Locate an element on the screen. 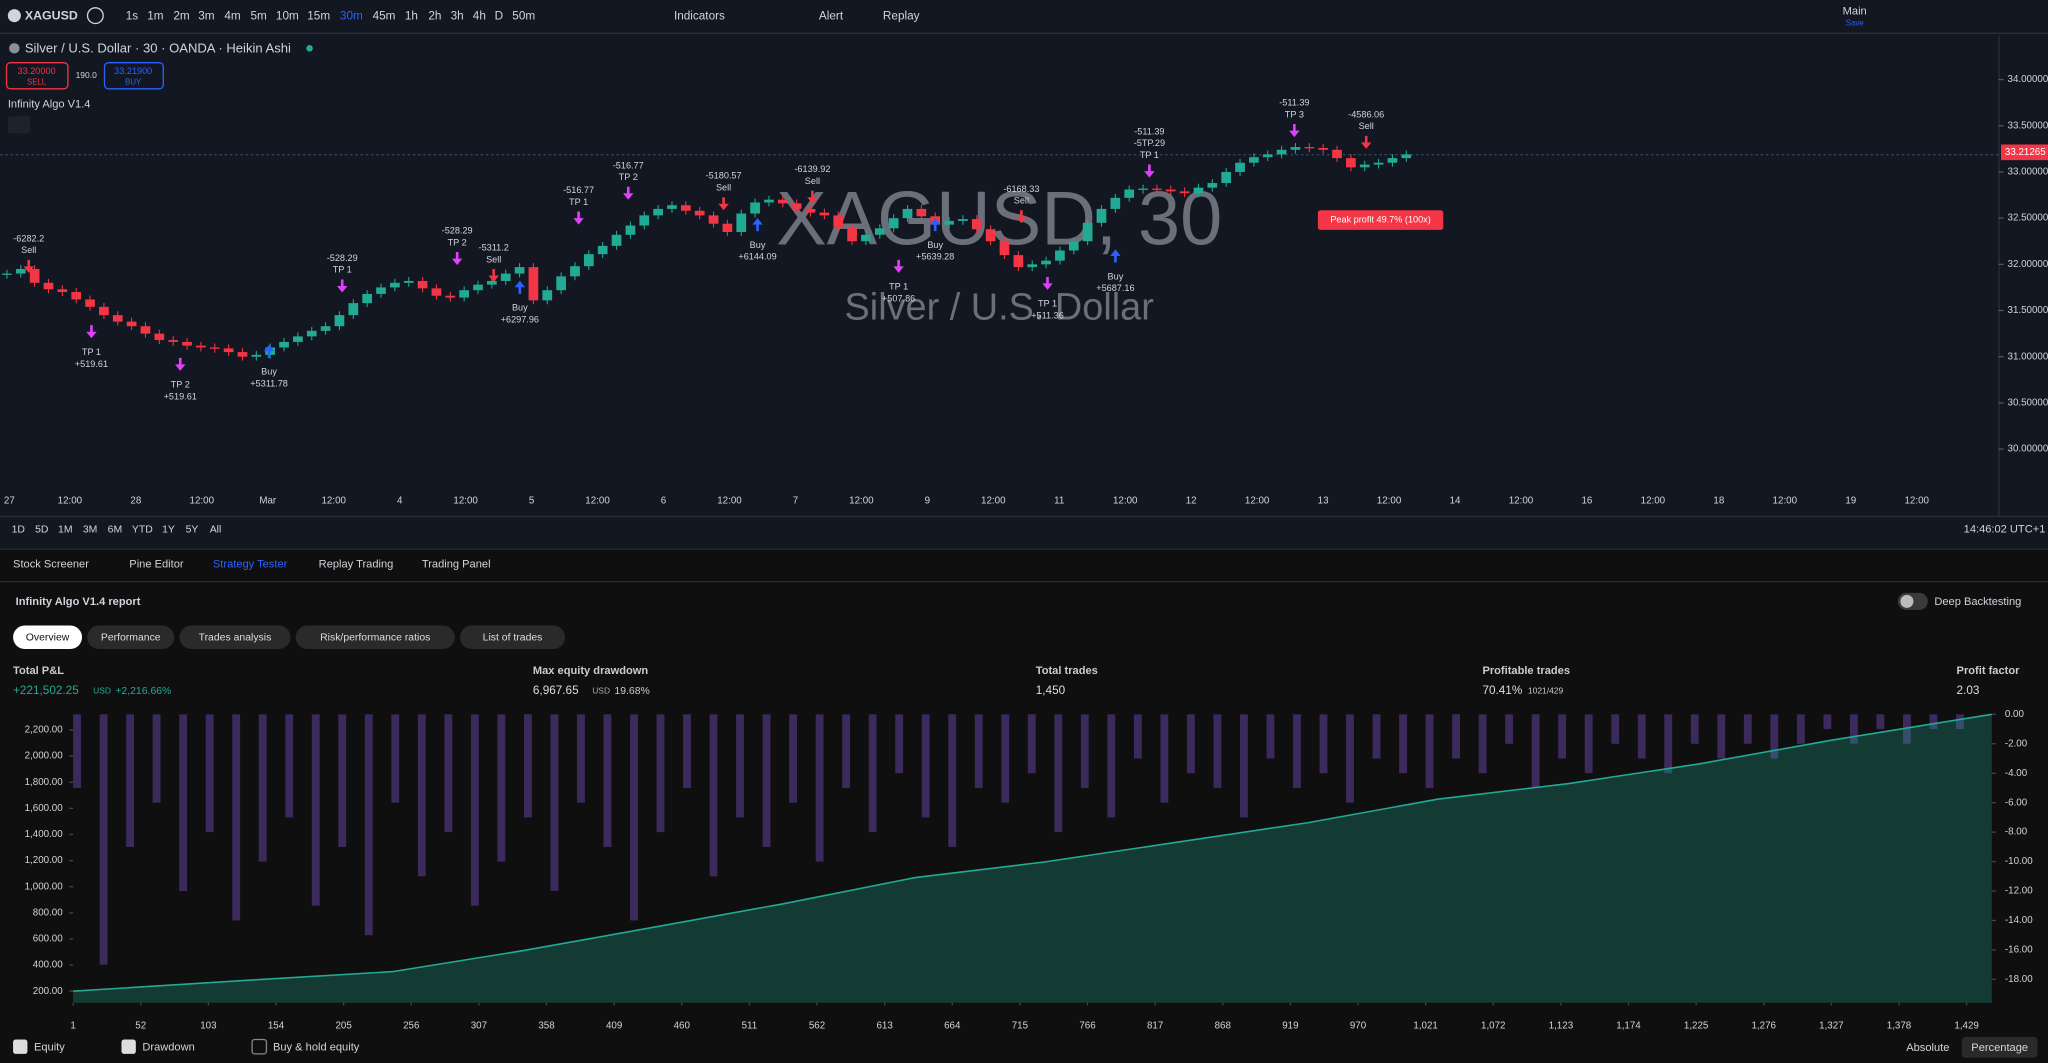  report-tab-label: Risk/performance ratios is located at coordinates (375, 638).